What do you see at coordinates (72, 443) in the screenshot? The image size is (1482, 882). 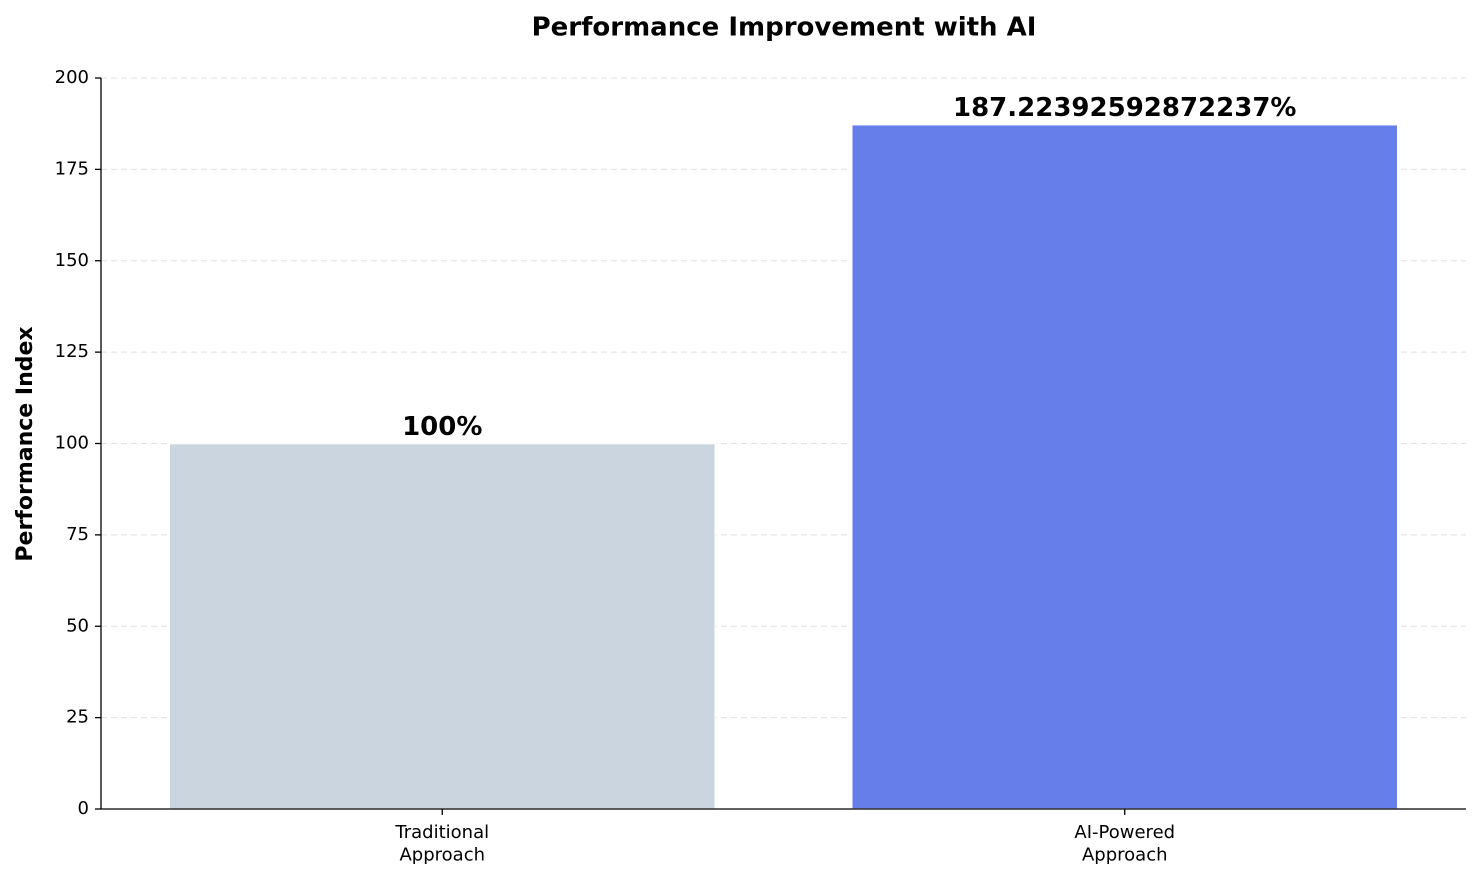 I see `y-tick-label: 100` at bounding box center [72, 443].